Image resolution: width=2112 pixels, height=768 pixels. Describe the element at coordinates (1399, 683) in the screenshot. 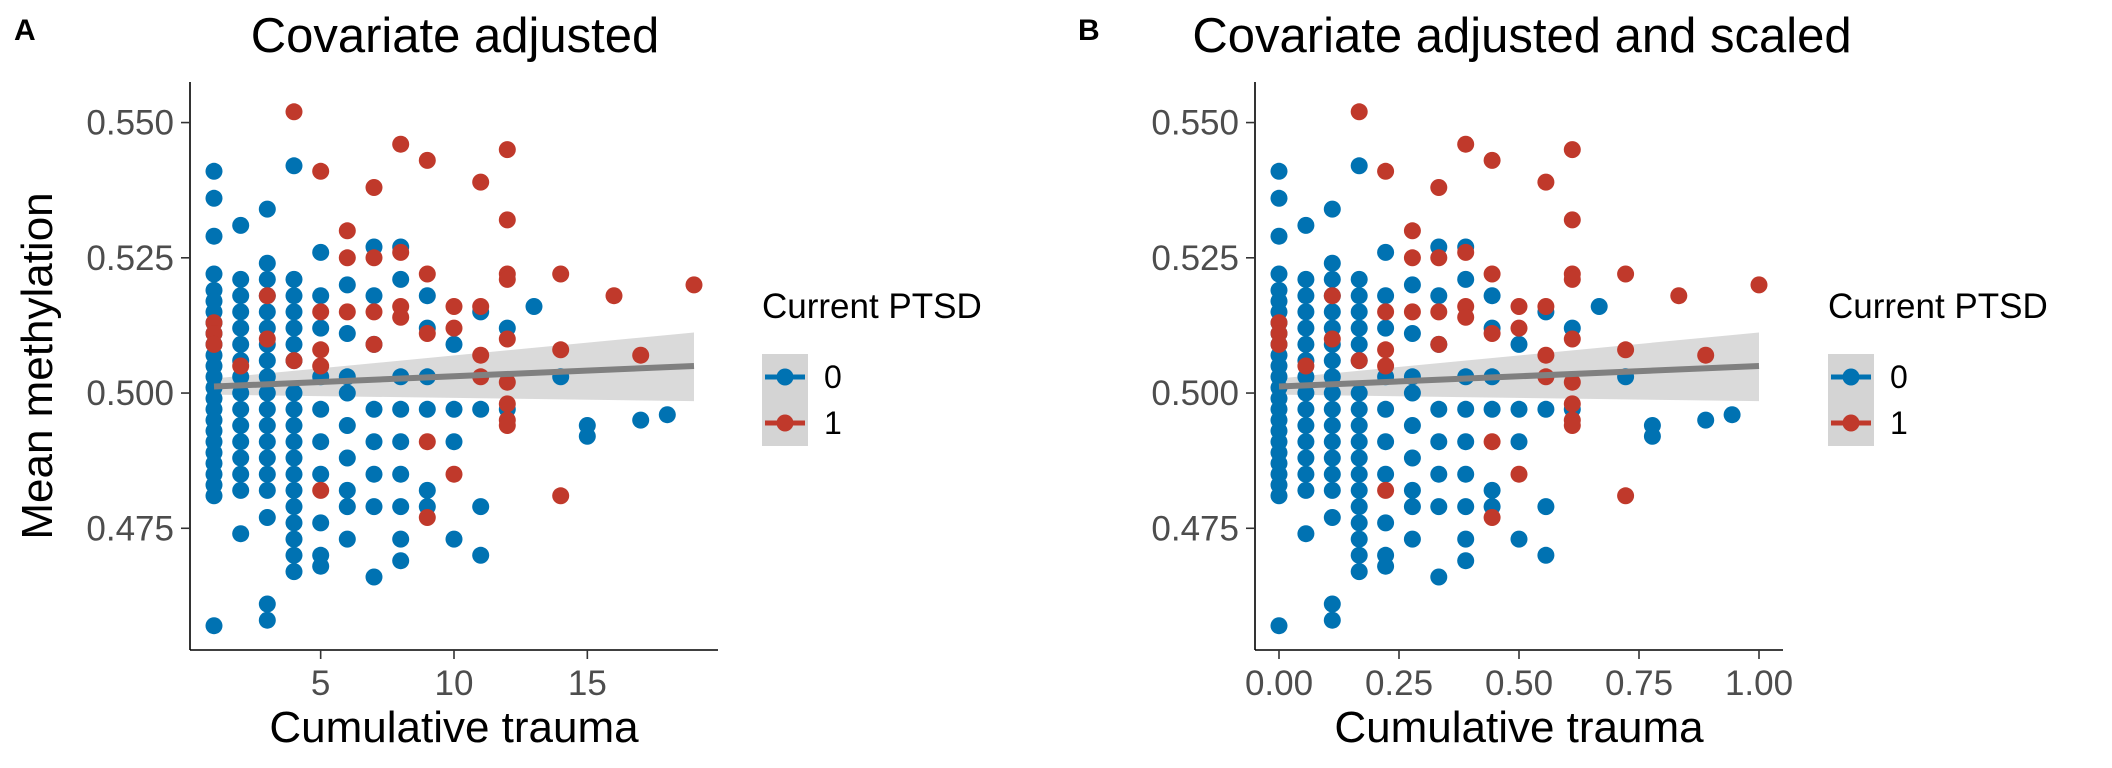

I see `x-tick-label: 0.25` at that location.